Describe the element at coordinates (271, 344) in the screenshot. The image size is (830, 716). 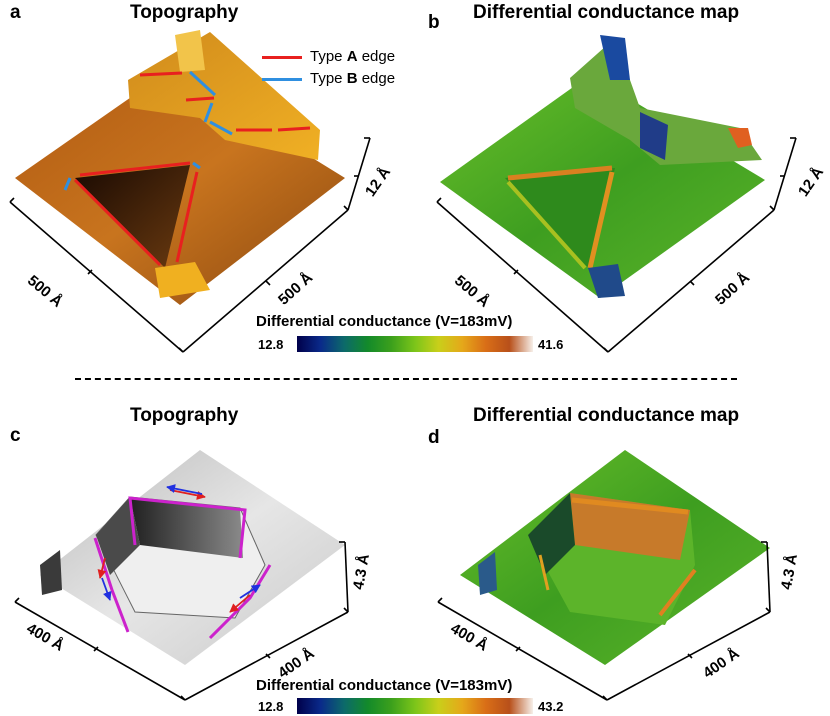
I see `colorbar-top-min: 12.8` at that location.